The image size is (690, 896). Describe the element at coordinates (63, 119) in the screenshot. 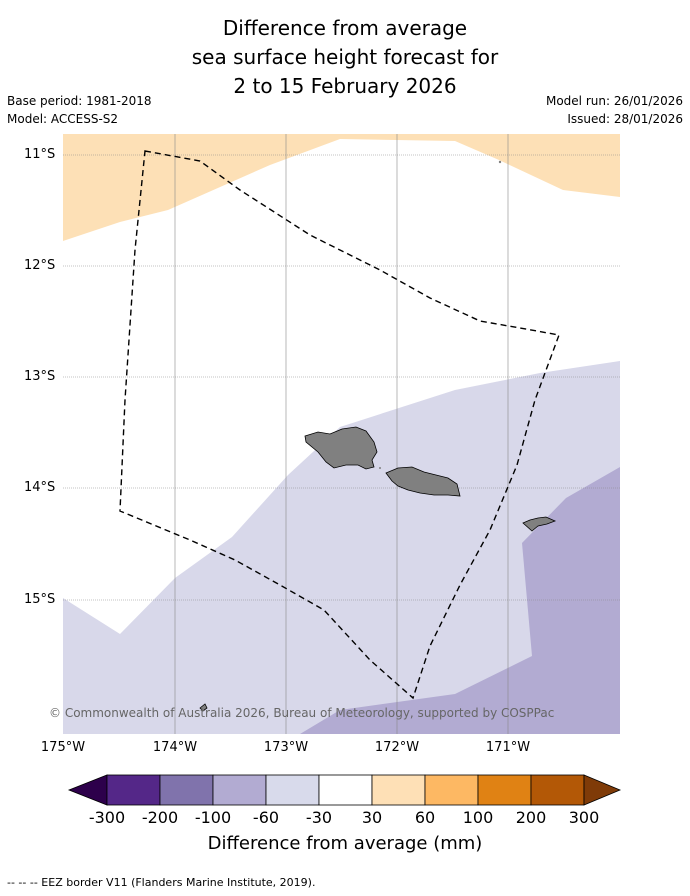

I see `model-label: Model: ACCESS-S2` at that location.